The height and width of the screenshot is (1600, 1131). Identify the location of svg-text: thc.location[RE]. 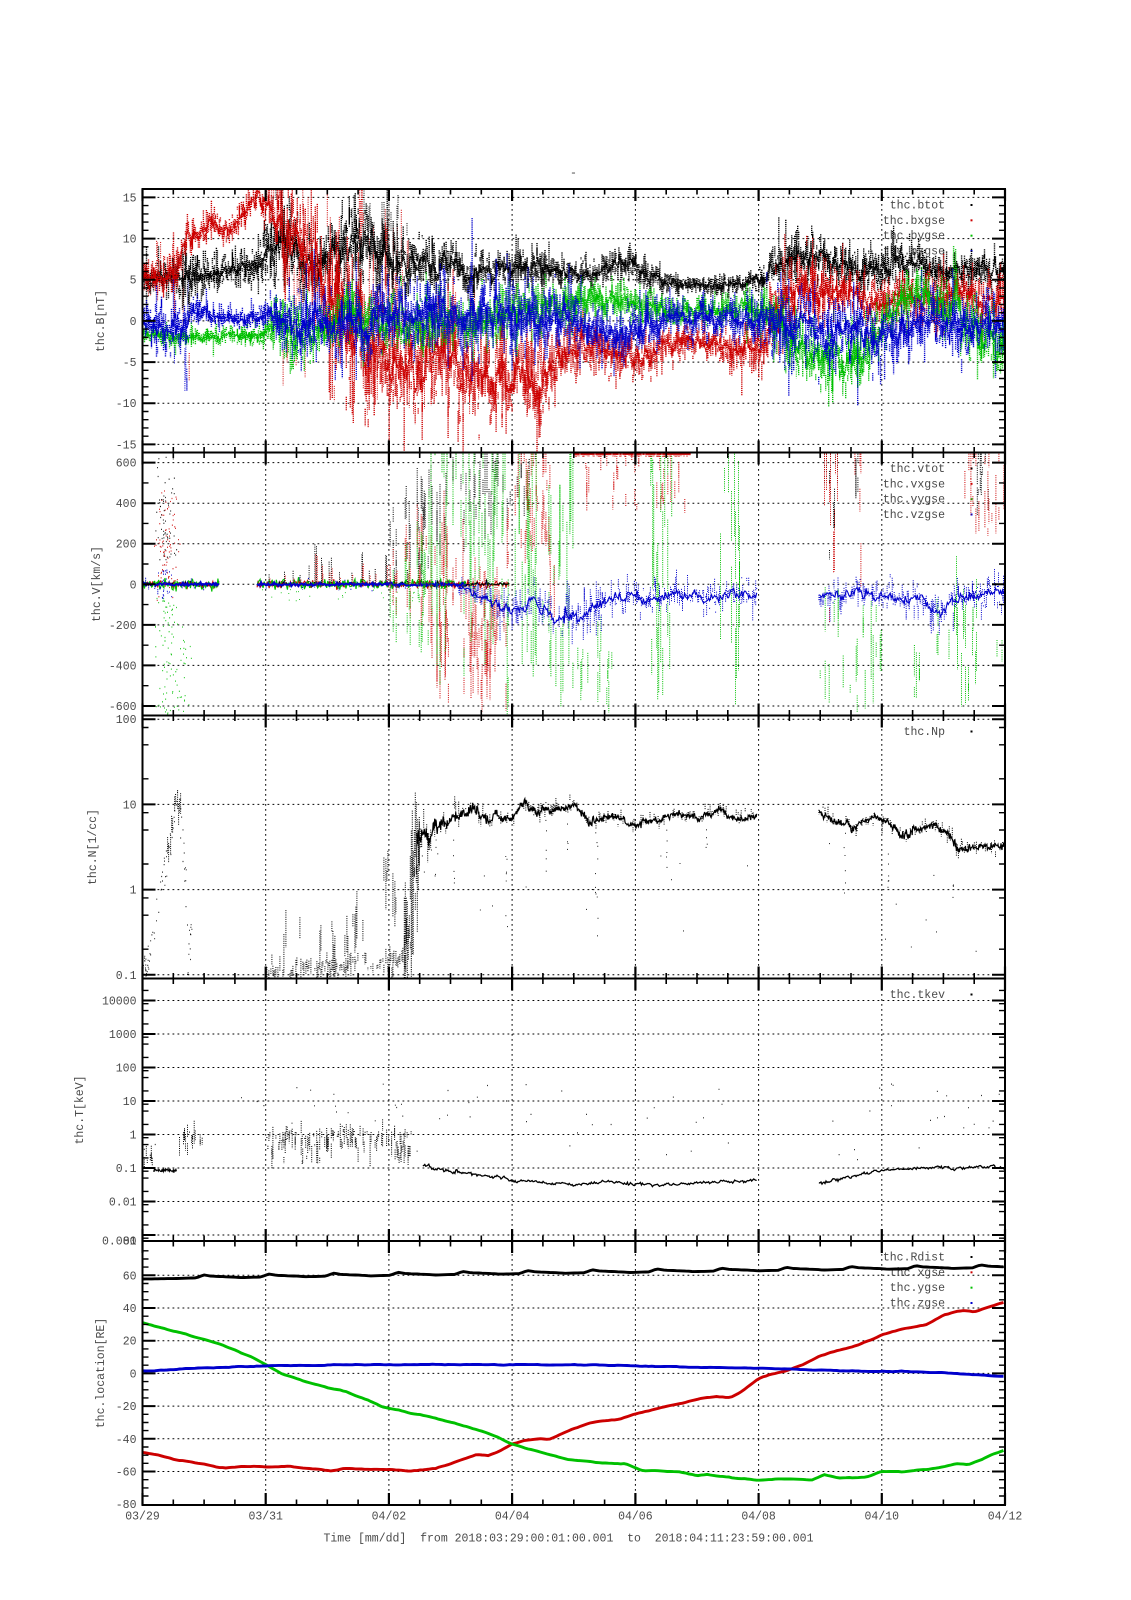
(101, 1373).